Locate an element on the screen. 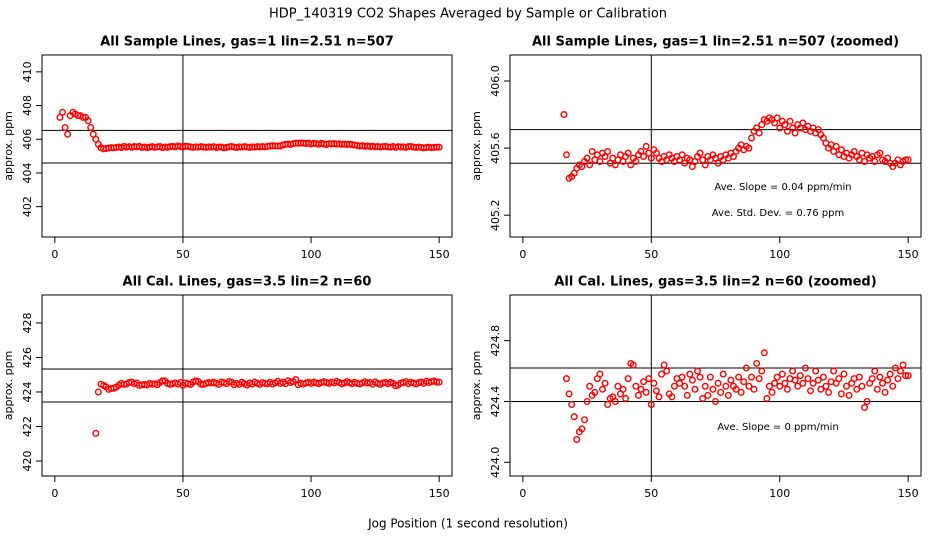  y-tick-label: 420 is located at coordinates (27, 460).